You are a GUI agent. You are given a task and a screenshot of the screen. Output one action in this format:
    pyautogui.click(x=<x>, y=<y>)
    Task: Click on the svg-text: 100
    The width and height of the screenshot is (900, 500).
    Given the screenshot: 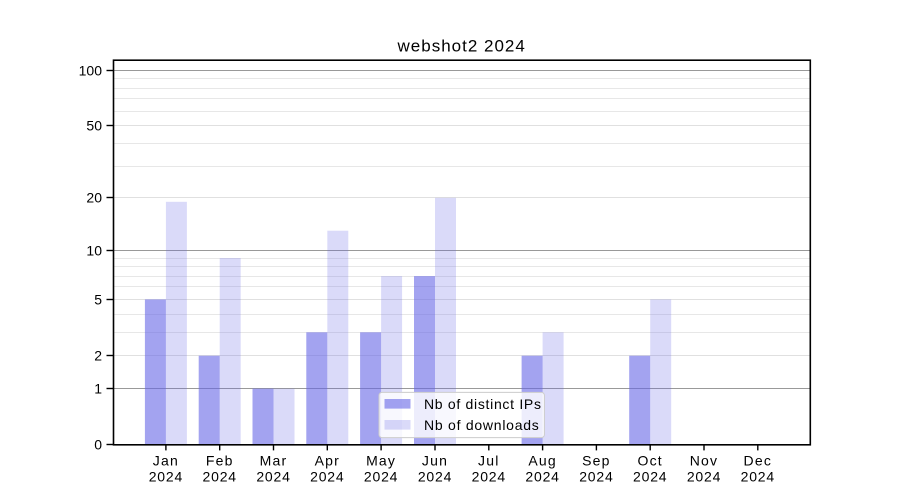 What is the action you would take?
    pyautogui.click(x=91, y=71)
    